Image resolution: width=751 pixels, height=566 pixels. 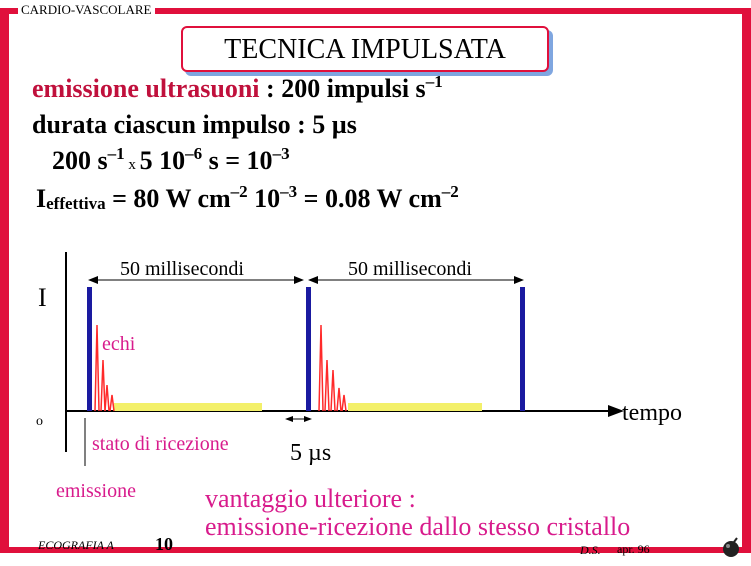 I want to click on corner-bomb-icon, so click(x=731, y=547).